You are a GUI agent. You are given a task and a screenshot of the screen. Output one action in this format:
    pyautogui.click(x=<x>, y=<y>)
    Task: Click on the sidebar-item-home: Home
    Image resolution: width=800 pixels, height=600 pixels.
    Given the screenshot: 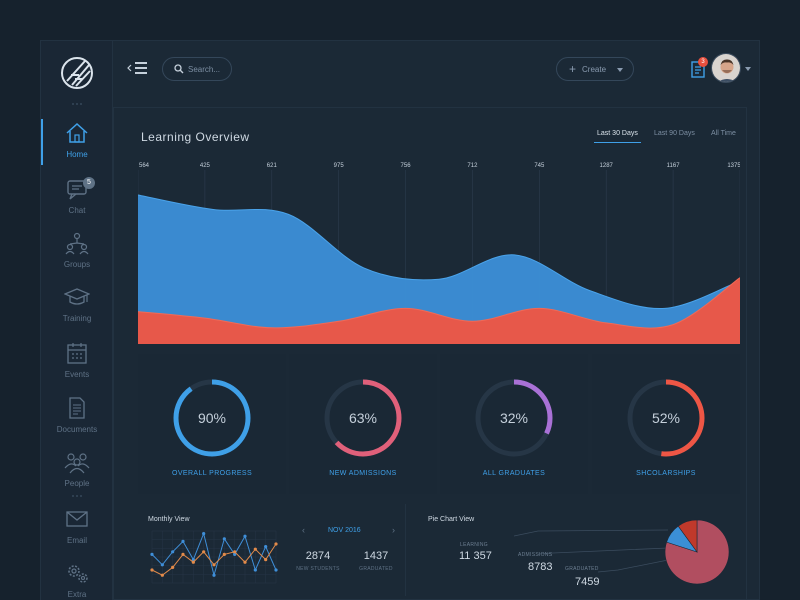 What is the action you would take?
    pyautogui.click(x=77, y=148)
    